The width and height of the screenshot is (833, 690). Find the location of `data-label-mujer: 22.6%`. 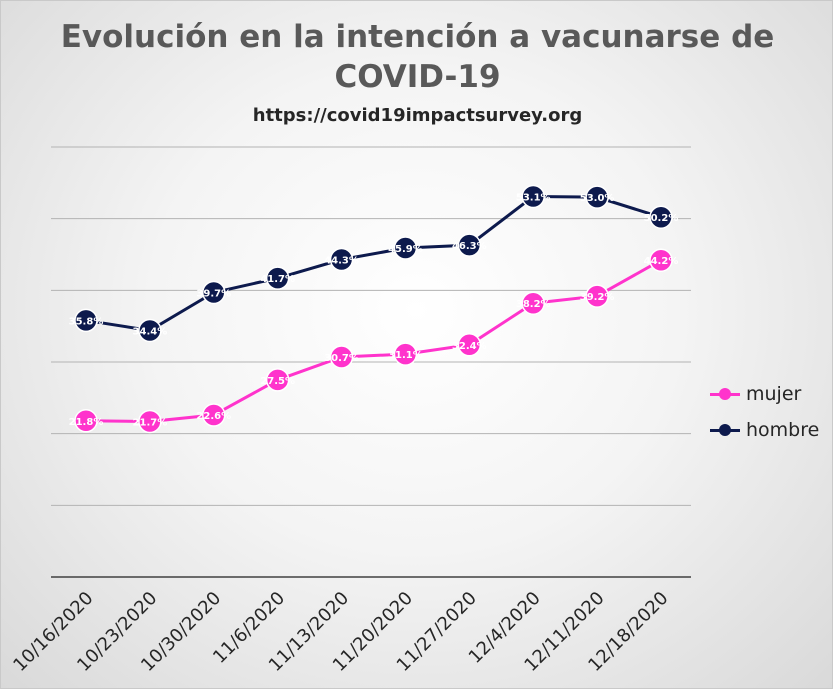

data-label-mujer: 22.6% is located at coordinates (213, 416).